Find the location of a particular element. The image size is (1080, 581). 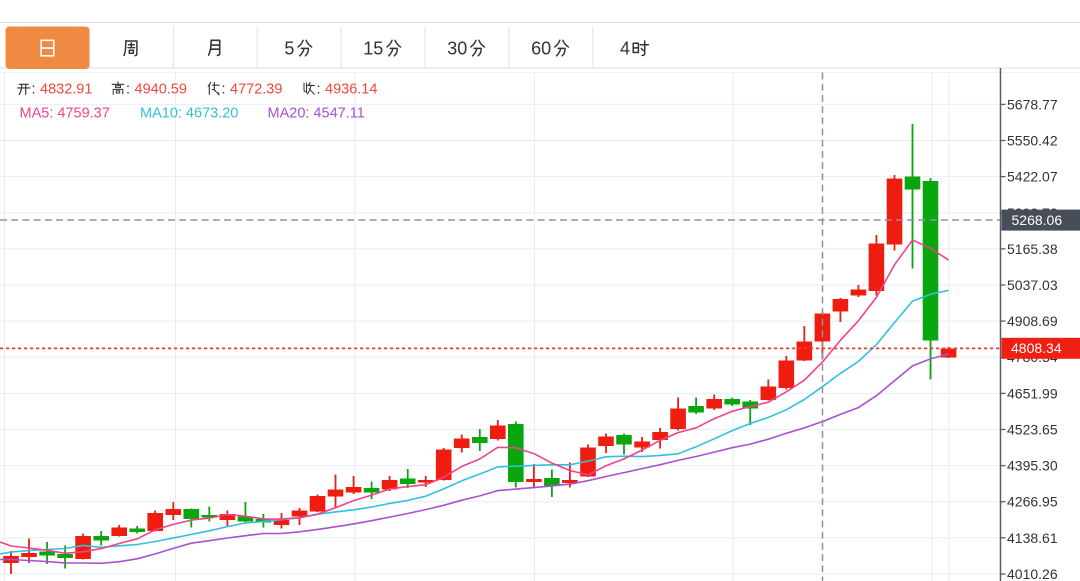

svg-text: MA5: 4759.37 is located at coordinates (65, 114).